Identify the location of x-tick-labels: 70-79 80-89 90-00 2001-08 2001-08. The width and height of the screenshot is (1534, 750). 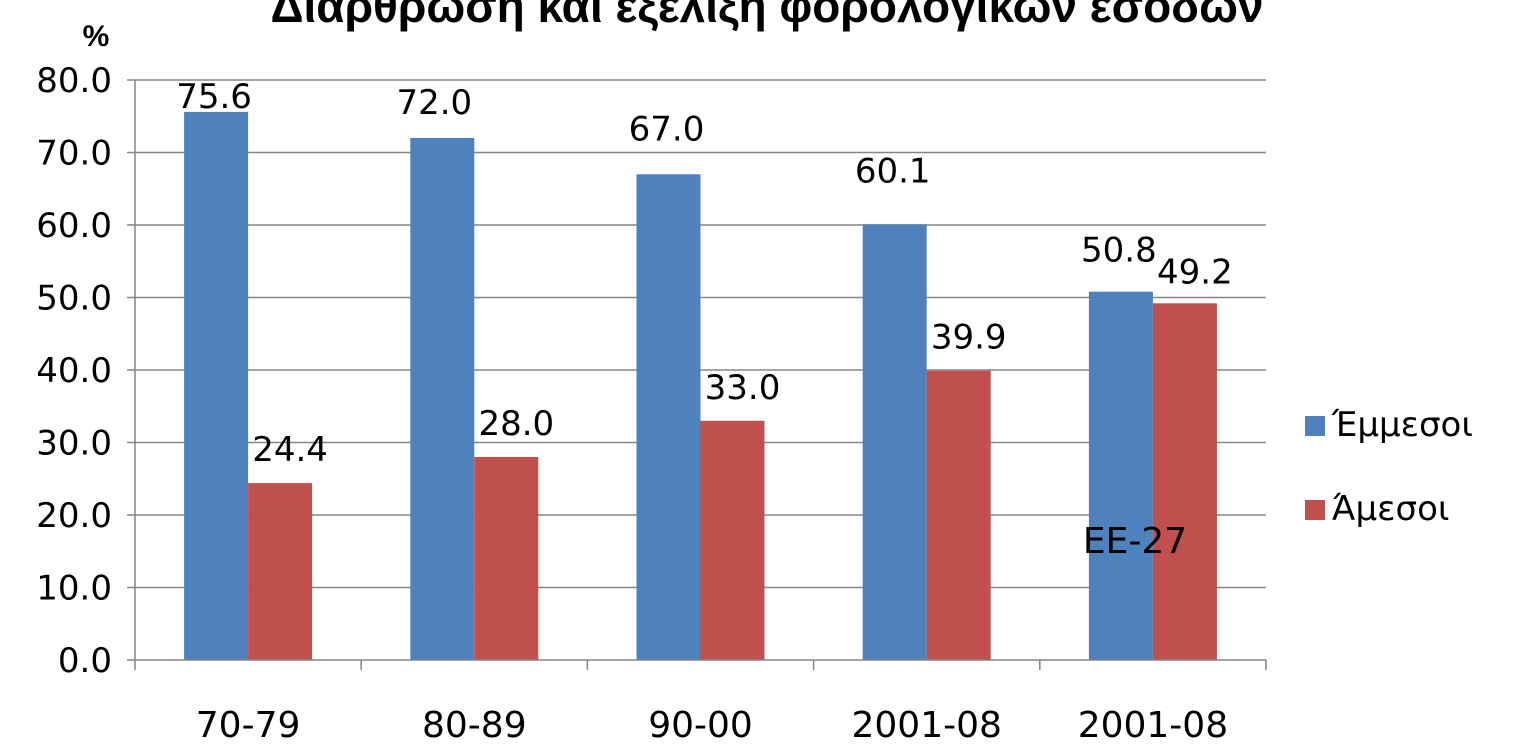
(712, 725).